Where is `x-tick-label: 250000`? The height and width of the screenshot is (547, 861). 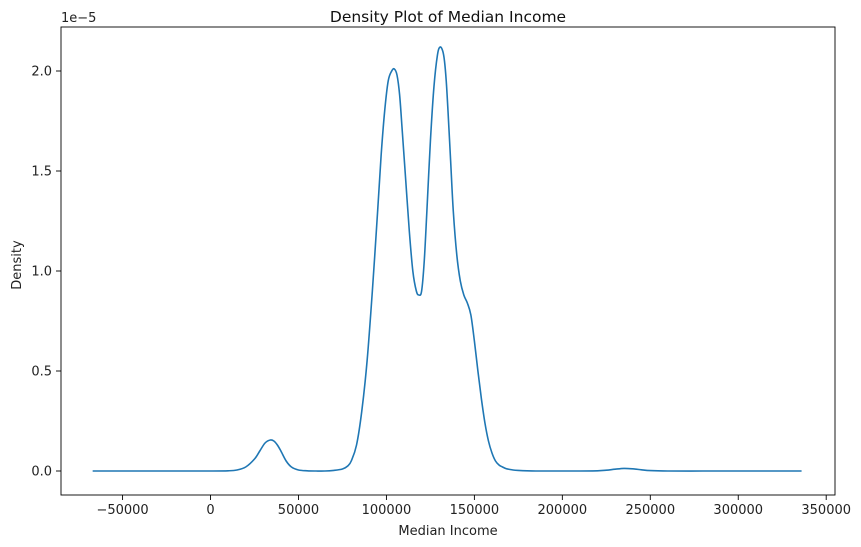 x-tick-label: 250000 is located at coordinates (650, 510).